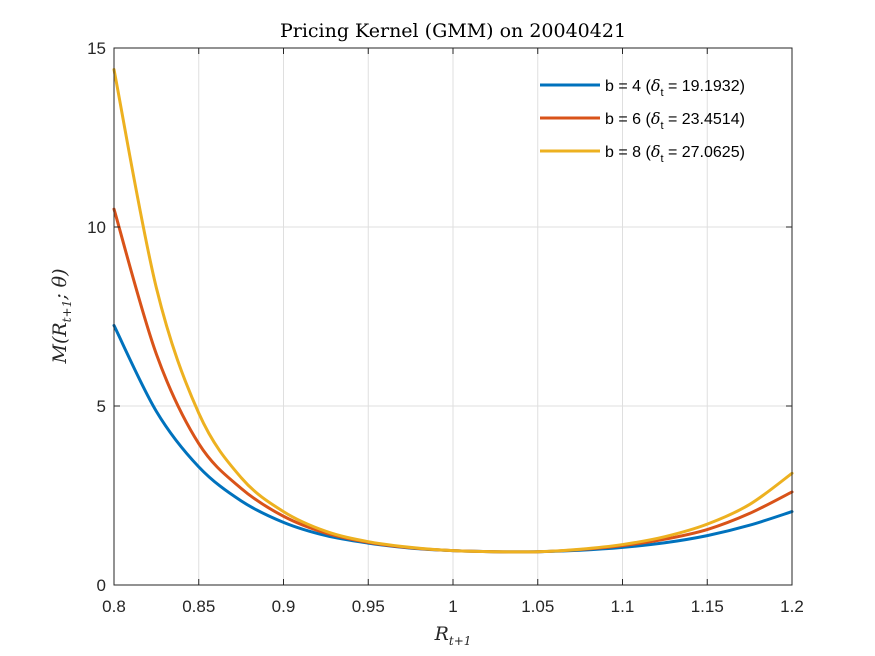 This screenshot has height=656, width=875. What do you see at coordinates (198, 606) in the screenshot?
I see `x-tick-label: 0.85` at bounding box center [198, 606].